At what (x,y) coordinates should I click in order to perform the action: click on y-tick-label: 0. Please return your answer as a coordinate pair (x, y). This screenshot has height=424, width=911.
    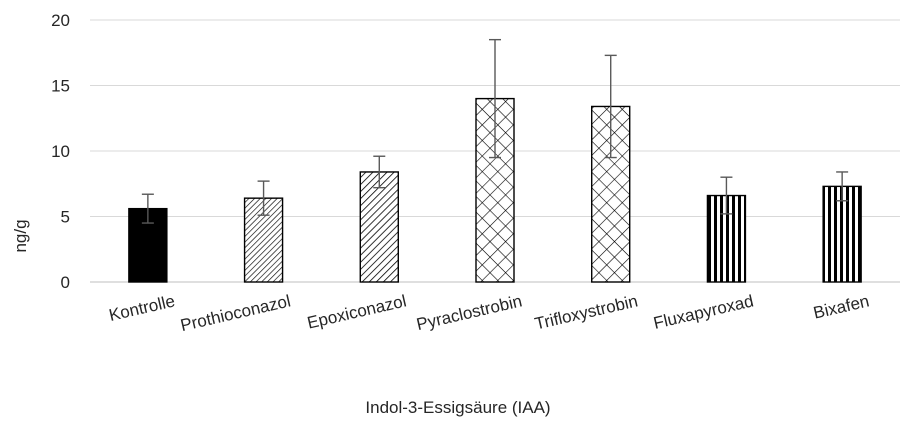
    Looking at the image, I should click on (65, 282).